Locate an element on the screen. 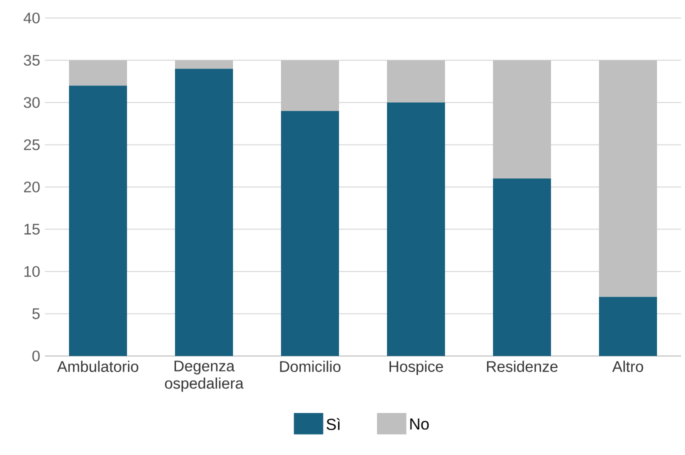 This screenshot has width=685, height=455. y-tick-label: 25 is located at coordinates (32, 144).